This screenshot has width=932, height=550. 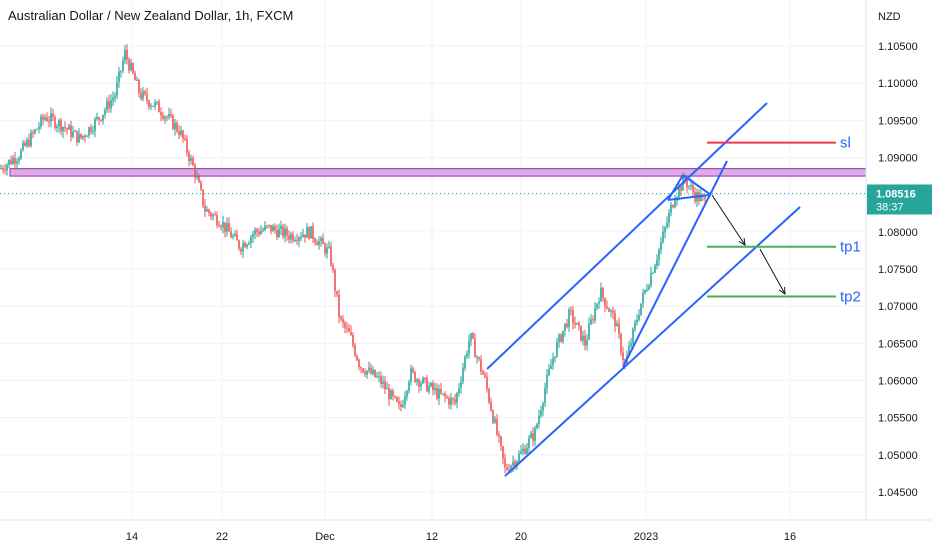 What do you see at coordinates (898, 121) in the screenshot?
I see `price-tick-label: 1.09500` at bounding box center [898, 121].